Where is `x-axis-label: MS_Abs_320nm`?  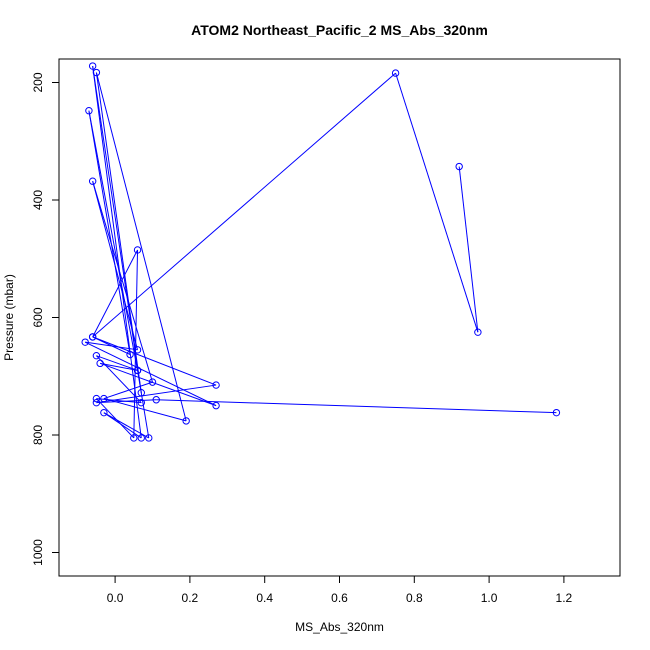 x-axis-label: MS_Abs_320nm is located at coordinates (339, 627).